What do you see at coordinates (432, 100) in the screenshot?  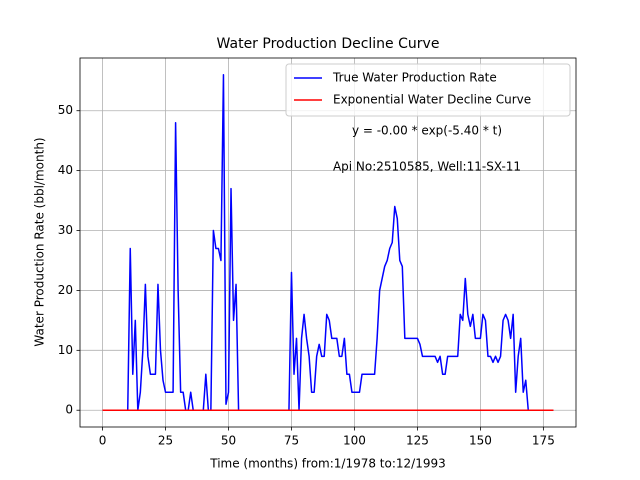 I see `legend-label: Exponential Water Decline Curve` at bounding box center [432, 100].